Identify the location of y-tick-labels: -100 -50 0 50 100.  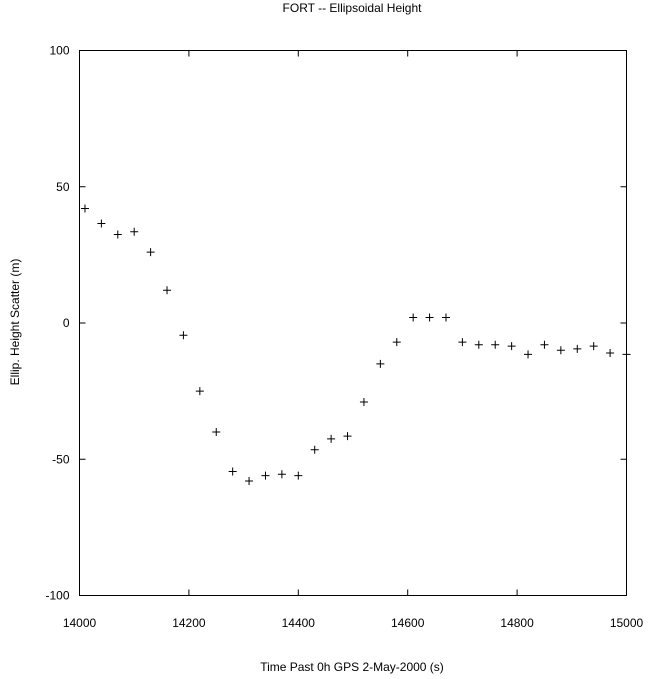
(57, 323).